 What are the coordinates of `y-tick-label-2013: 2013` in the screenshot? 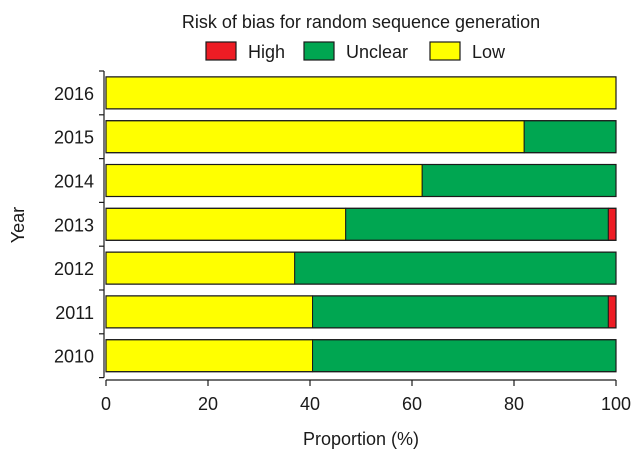 It's located at (74, 225).